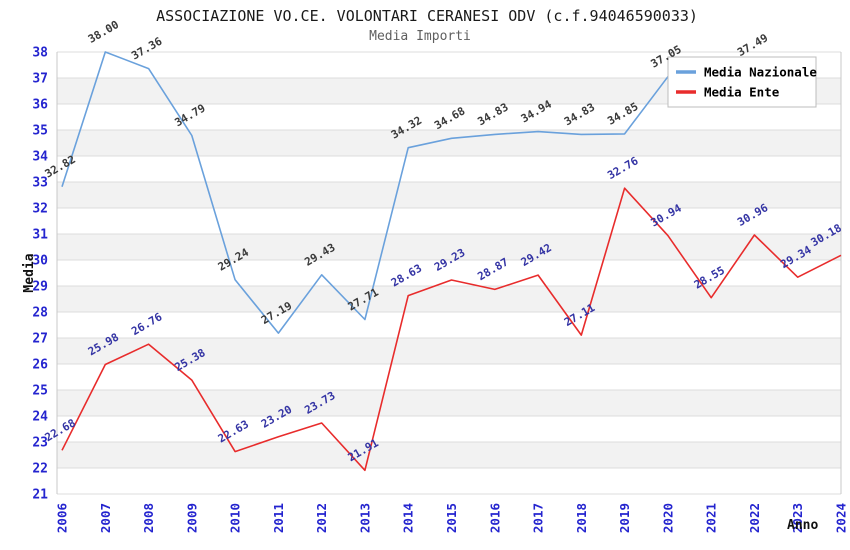 Image resolution: width=850 pixels, height=550 pixels. What do you see at coordinates (191, 518) in the screenshot?
I see `x-tick-label: 2009` at bounding box center [191, 518].